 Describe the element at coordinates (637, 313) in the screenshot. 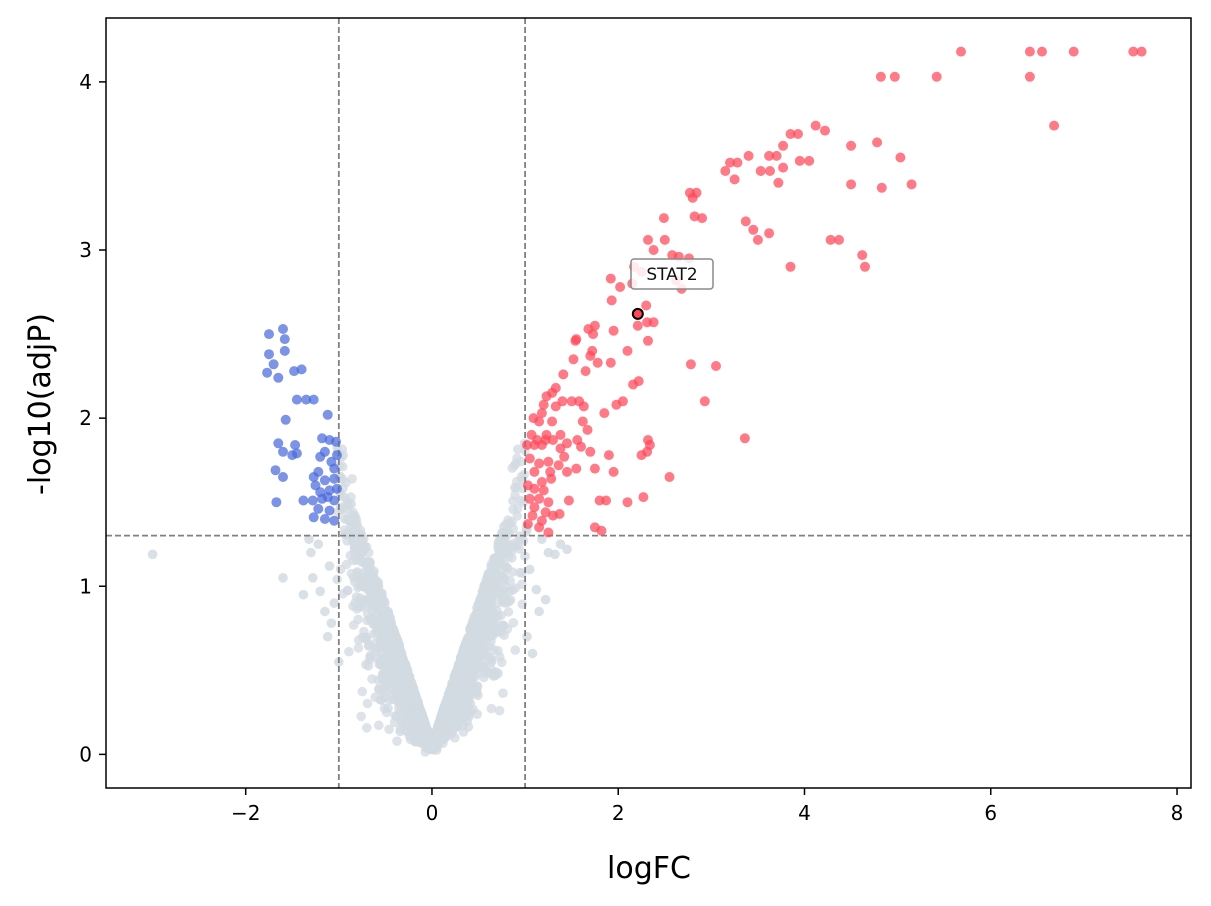

I see `highlighted-gene-point` at that location.